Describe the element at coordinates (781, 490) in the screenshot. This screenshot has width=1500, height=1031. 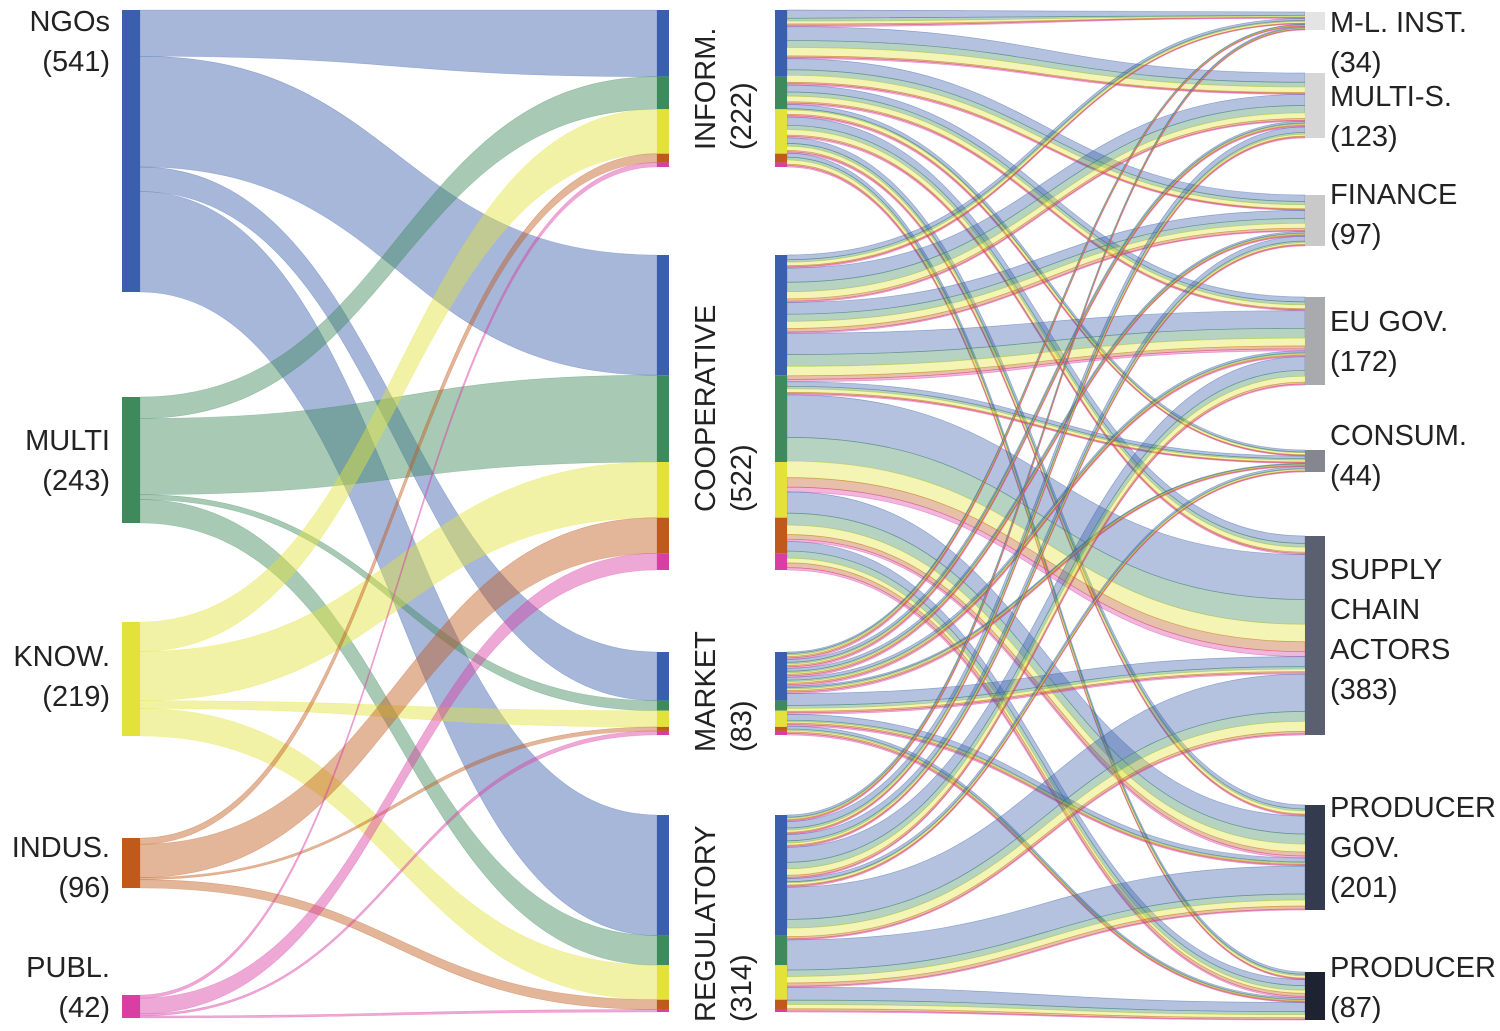
I see `instrument-bar-right-coop-know` at that location.